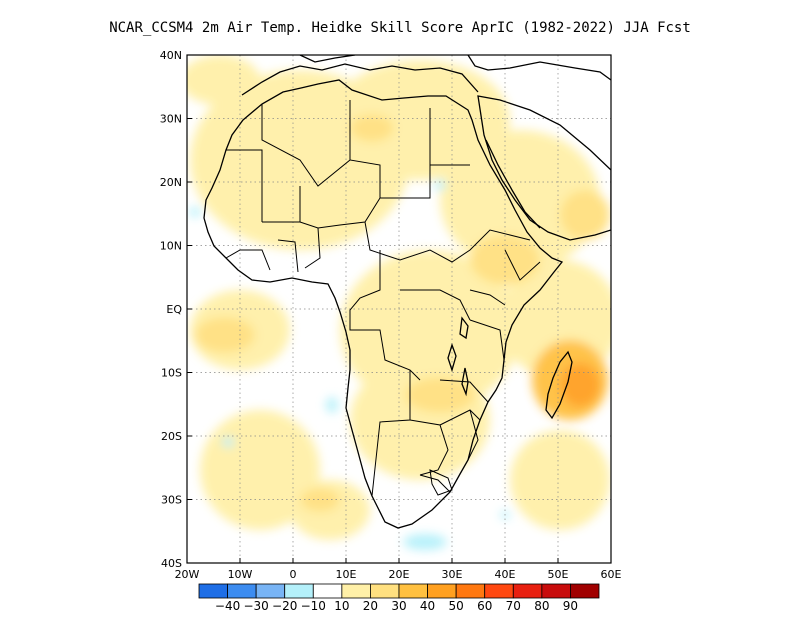 This screenshot has height=618, width=800. I want to click on longitude-axis: 20W 10W 0 10E 20E 30E 40E 50E 60E, so click(398, 569).